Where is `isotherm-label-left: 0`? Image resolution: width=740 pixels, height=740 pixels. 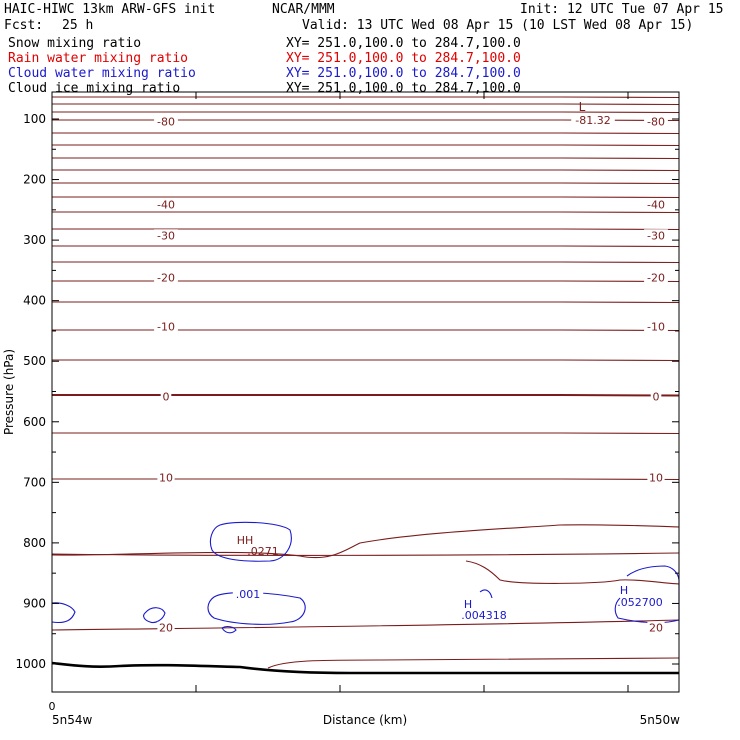 isotherm-label-left: 0 is located at coordinates (166, 396).